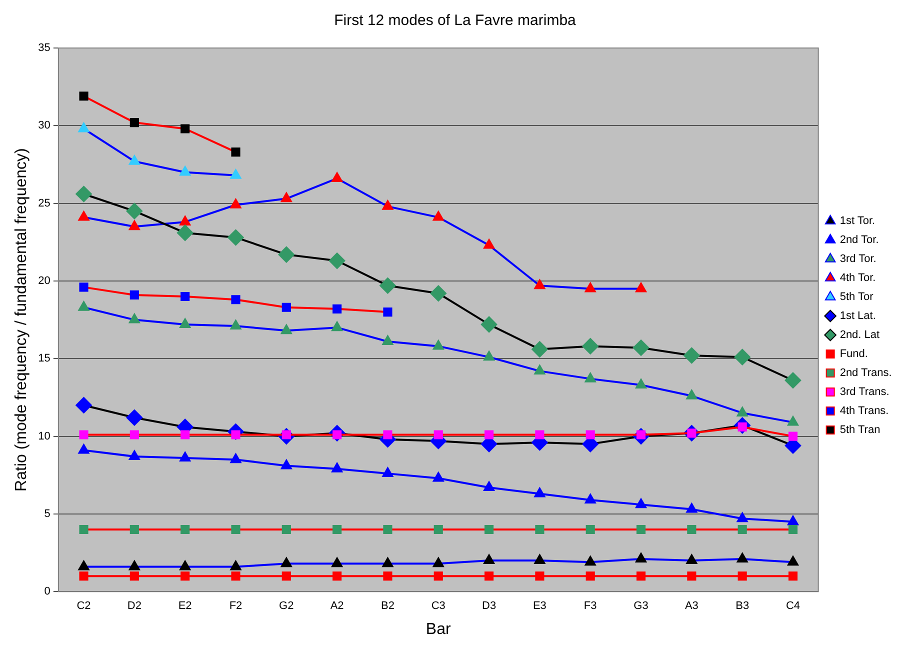 The image size is (914, 651). Describe the element at coordinates (44, 203) in the screenshot. I see `y-tick-label: 25` at that location.